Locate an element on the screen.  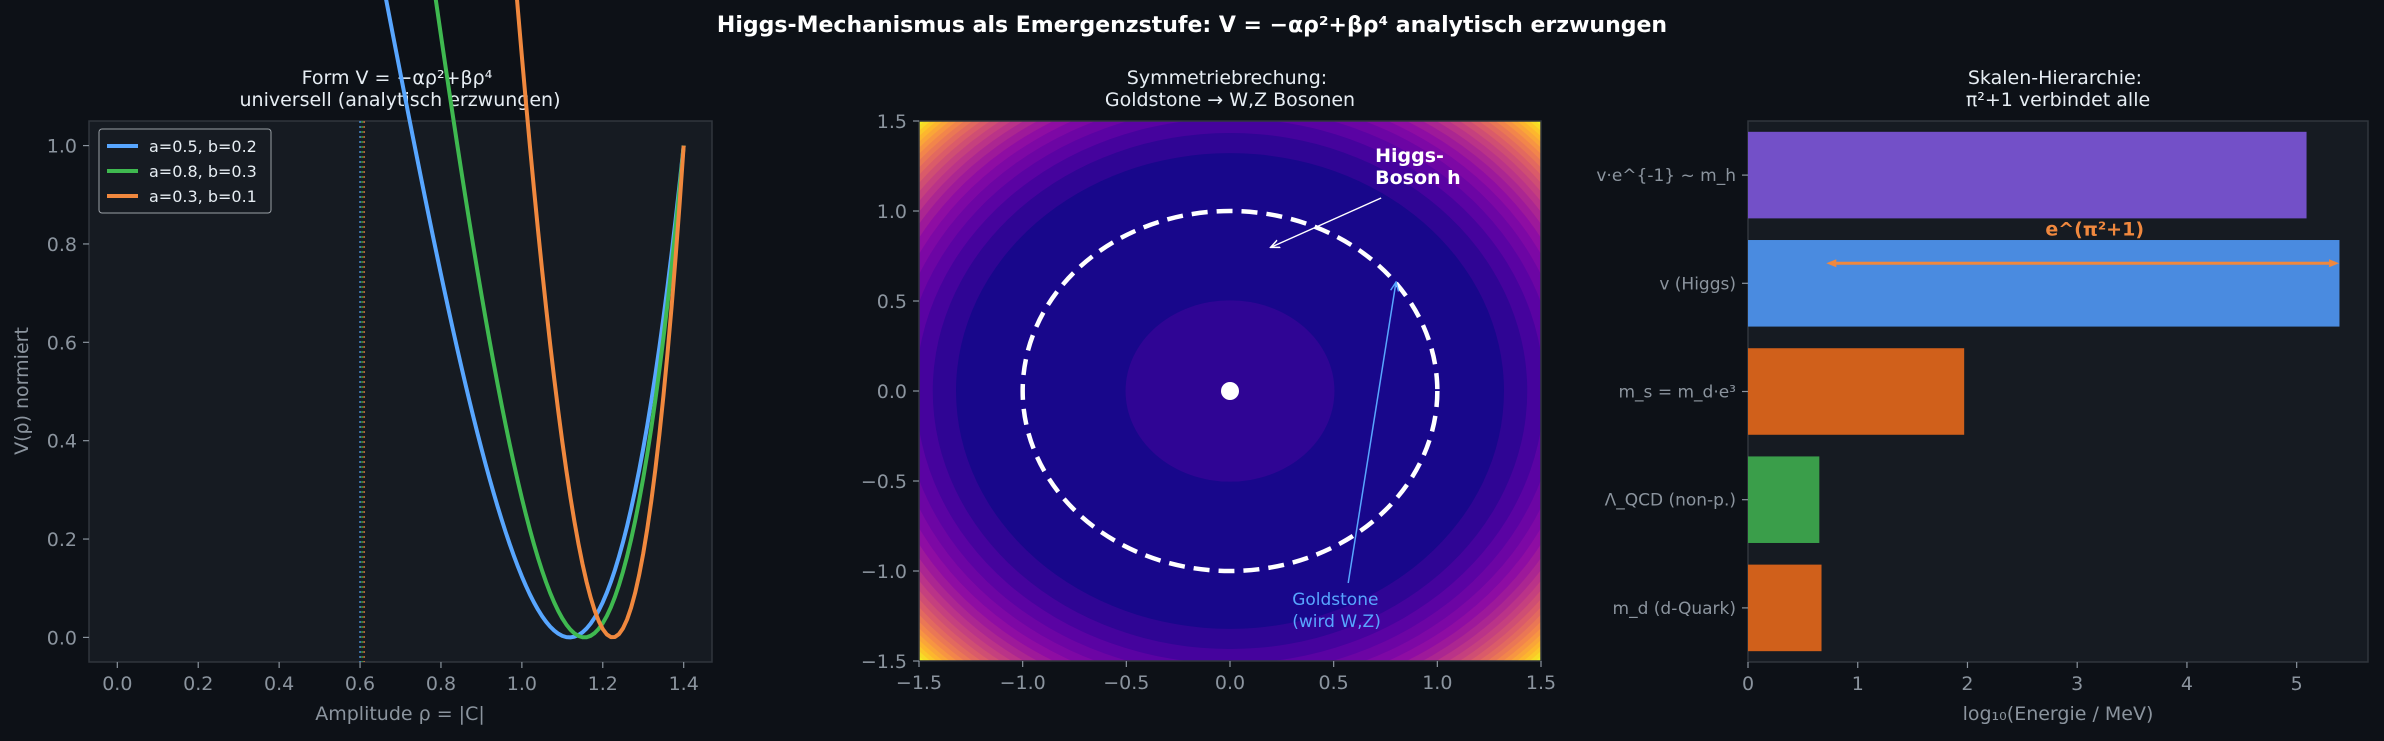
panel-title-line-1: Skalen-Hierarchie: is located at coordinates (2055, 78).